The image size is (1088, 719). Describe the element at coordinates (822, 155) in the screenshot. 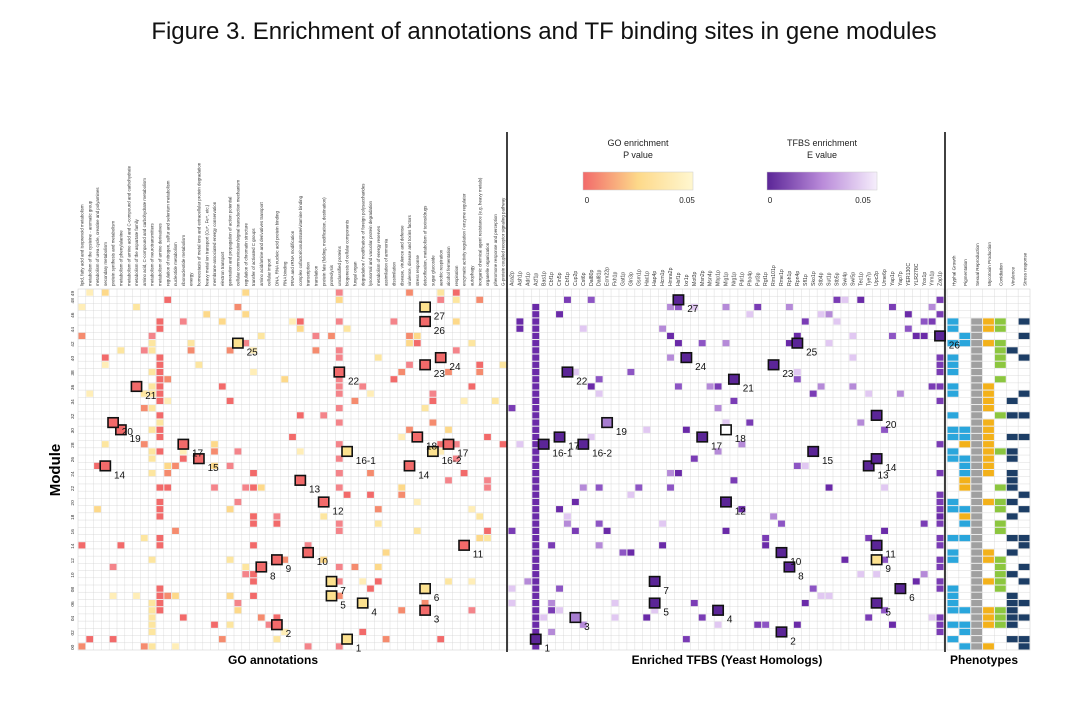

I see `tfbs-legend-subtitle: E value` at that location.